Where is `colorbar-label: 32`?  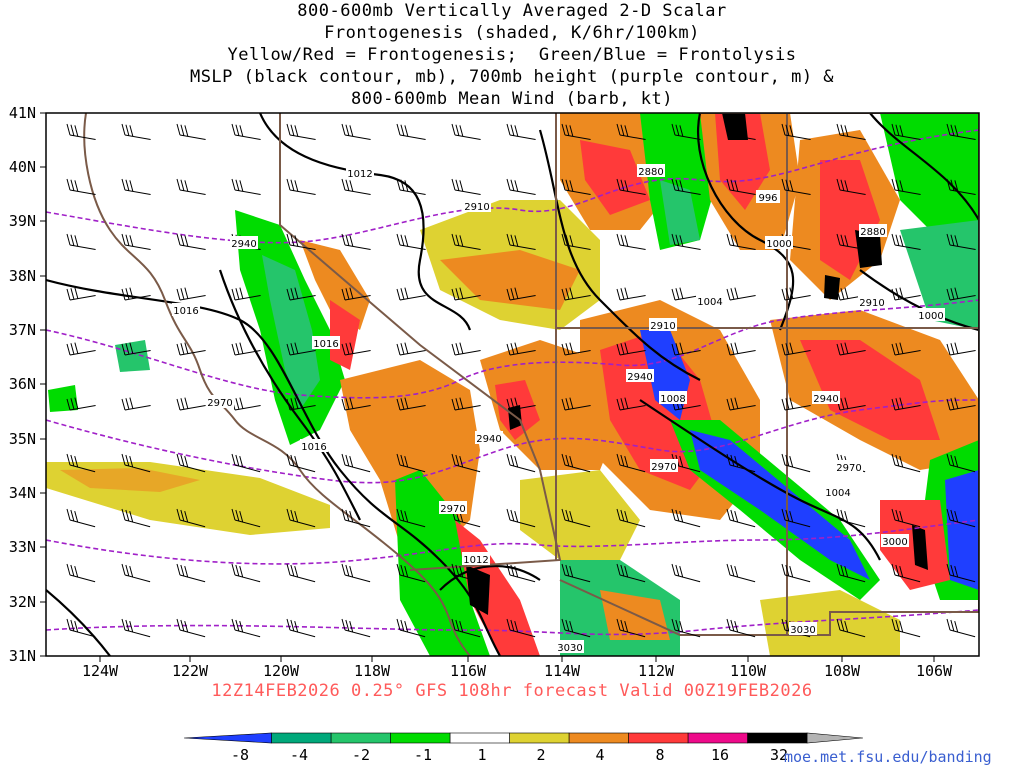
colorbar-label: 32 is located at coordinates (779, 755).